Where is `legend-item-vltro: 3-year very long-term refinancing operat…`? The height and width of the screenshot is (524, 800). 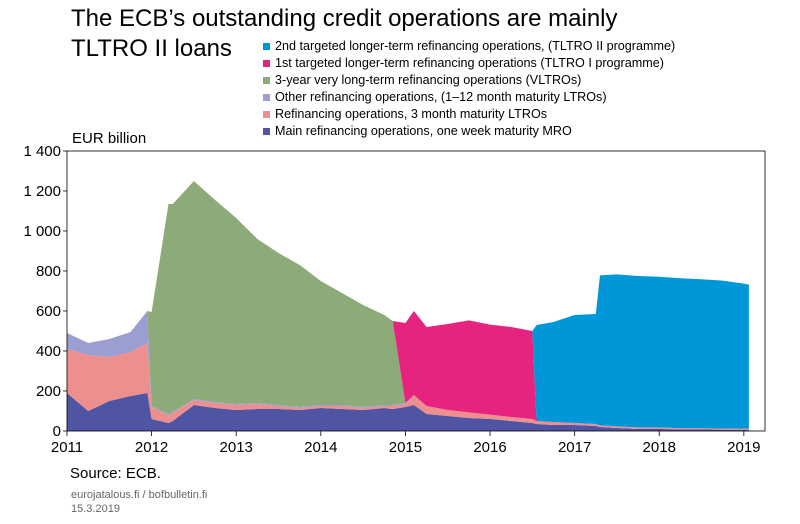 legend-item-vltro: 3-year very long-term refinancing operat… is located at coordinates (469, 80).